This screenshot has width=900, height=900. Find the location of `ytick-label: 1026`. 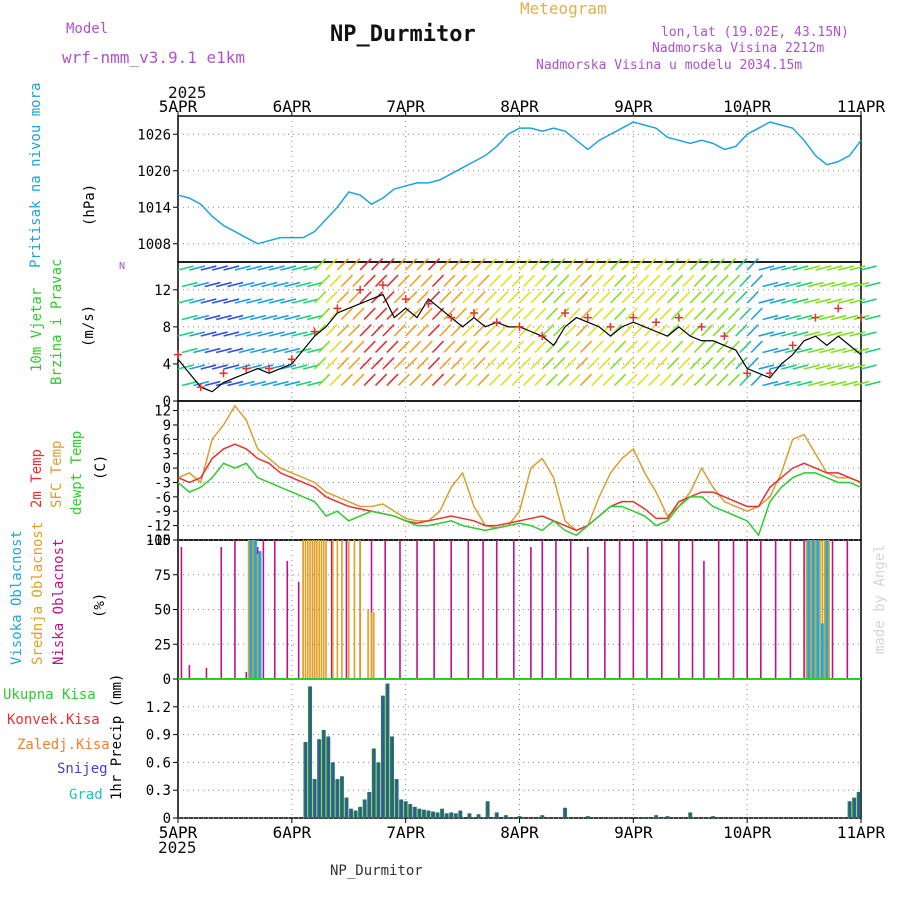

ytick-label: 1026 is located at coordinates (154, 135).